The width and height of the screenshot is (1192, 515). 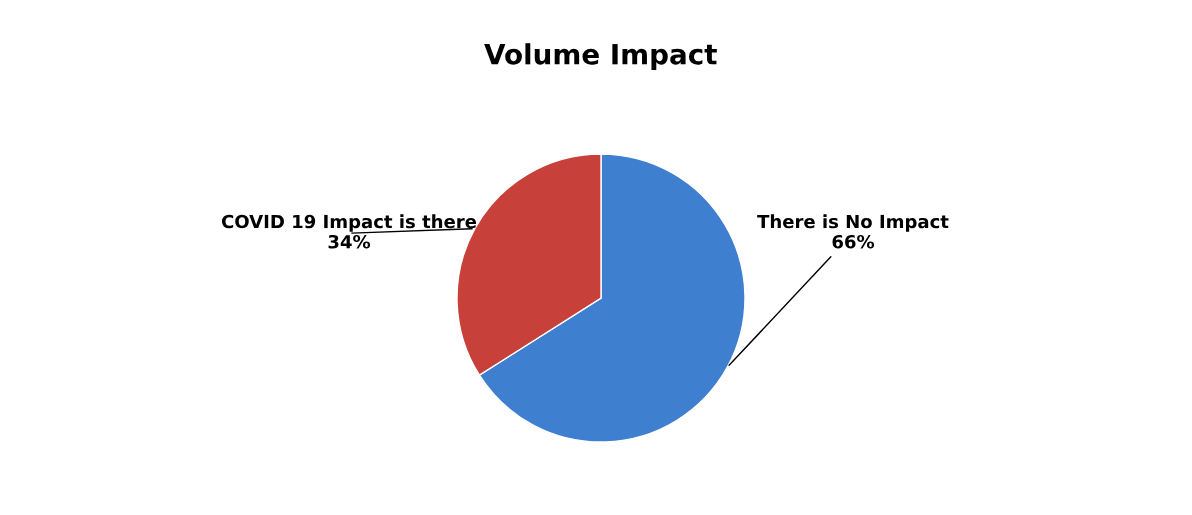 I want to click on data-label: 66%, so click(x=853, y=241).